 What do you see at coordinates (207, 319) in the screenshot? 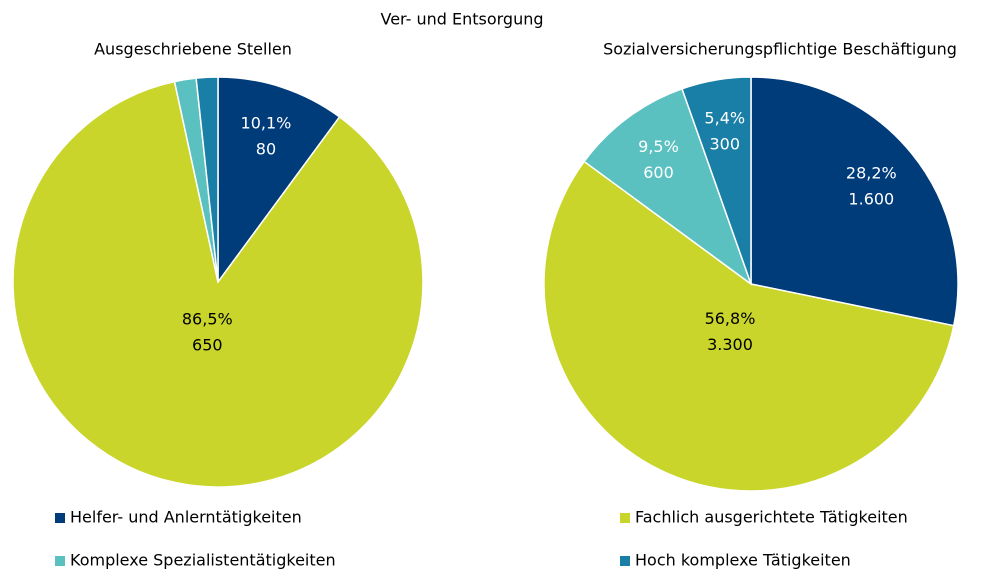
I see `percent-label: 86,5%` at bounding box center [207, 319].